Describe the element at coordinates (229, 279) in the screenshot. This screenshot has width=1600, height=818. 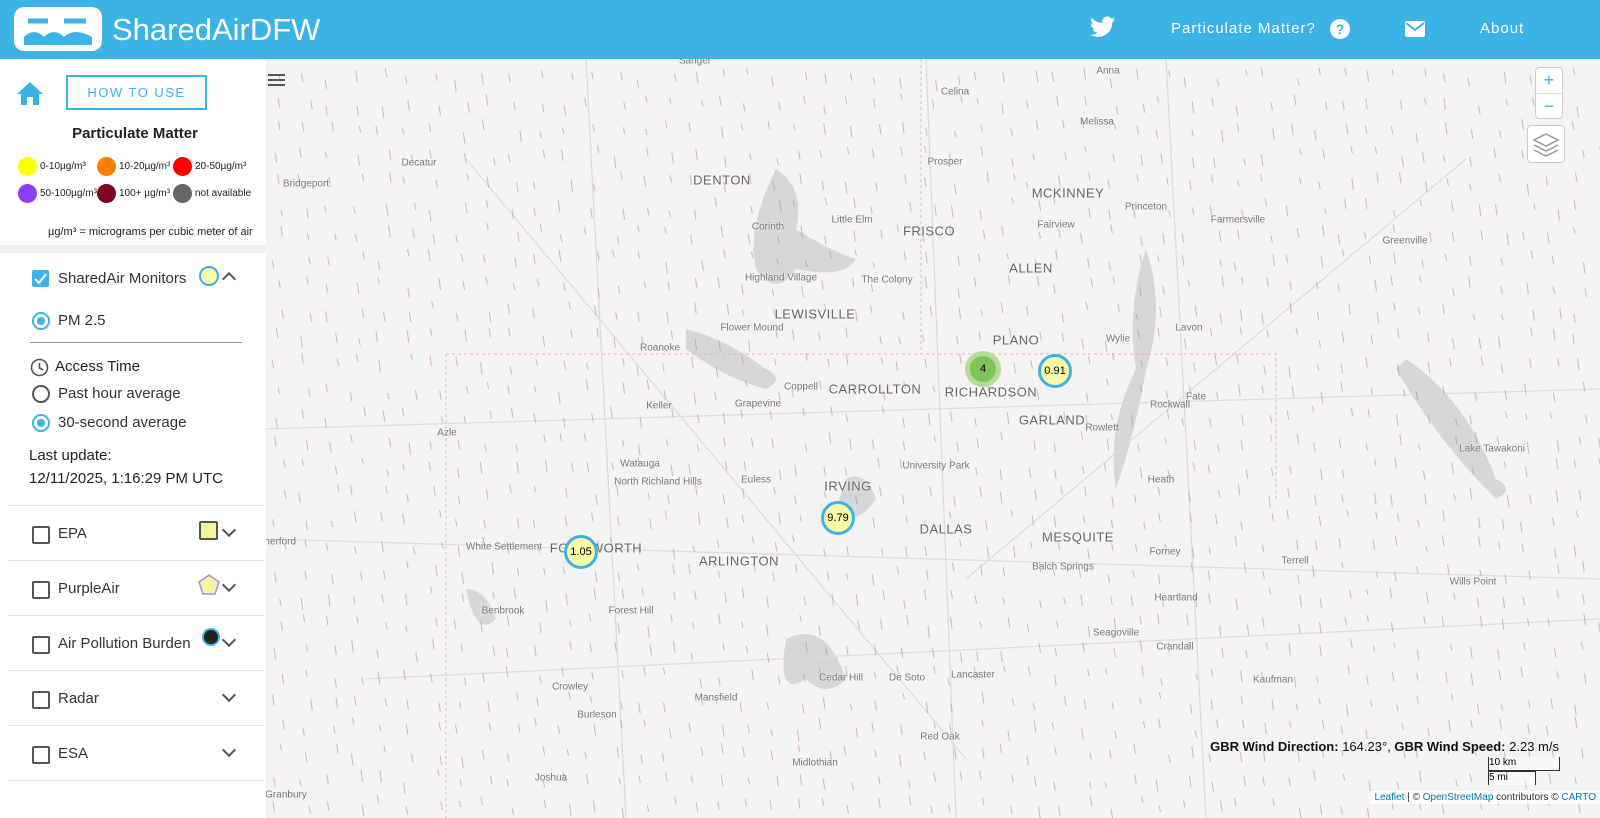
I see `collapse-icon` at that location.